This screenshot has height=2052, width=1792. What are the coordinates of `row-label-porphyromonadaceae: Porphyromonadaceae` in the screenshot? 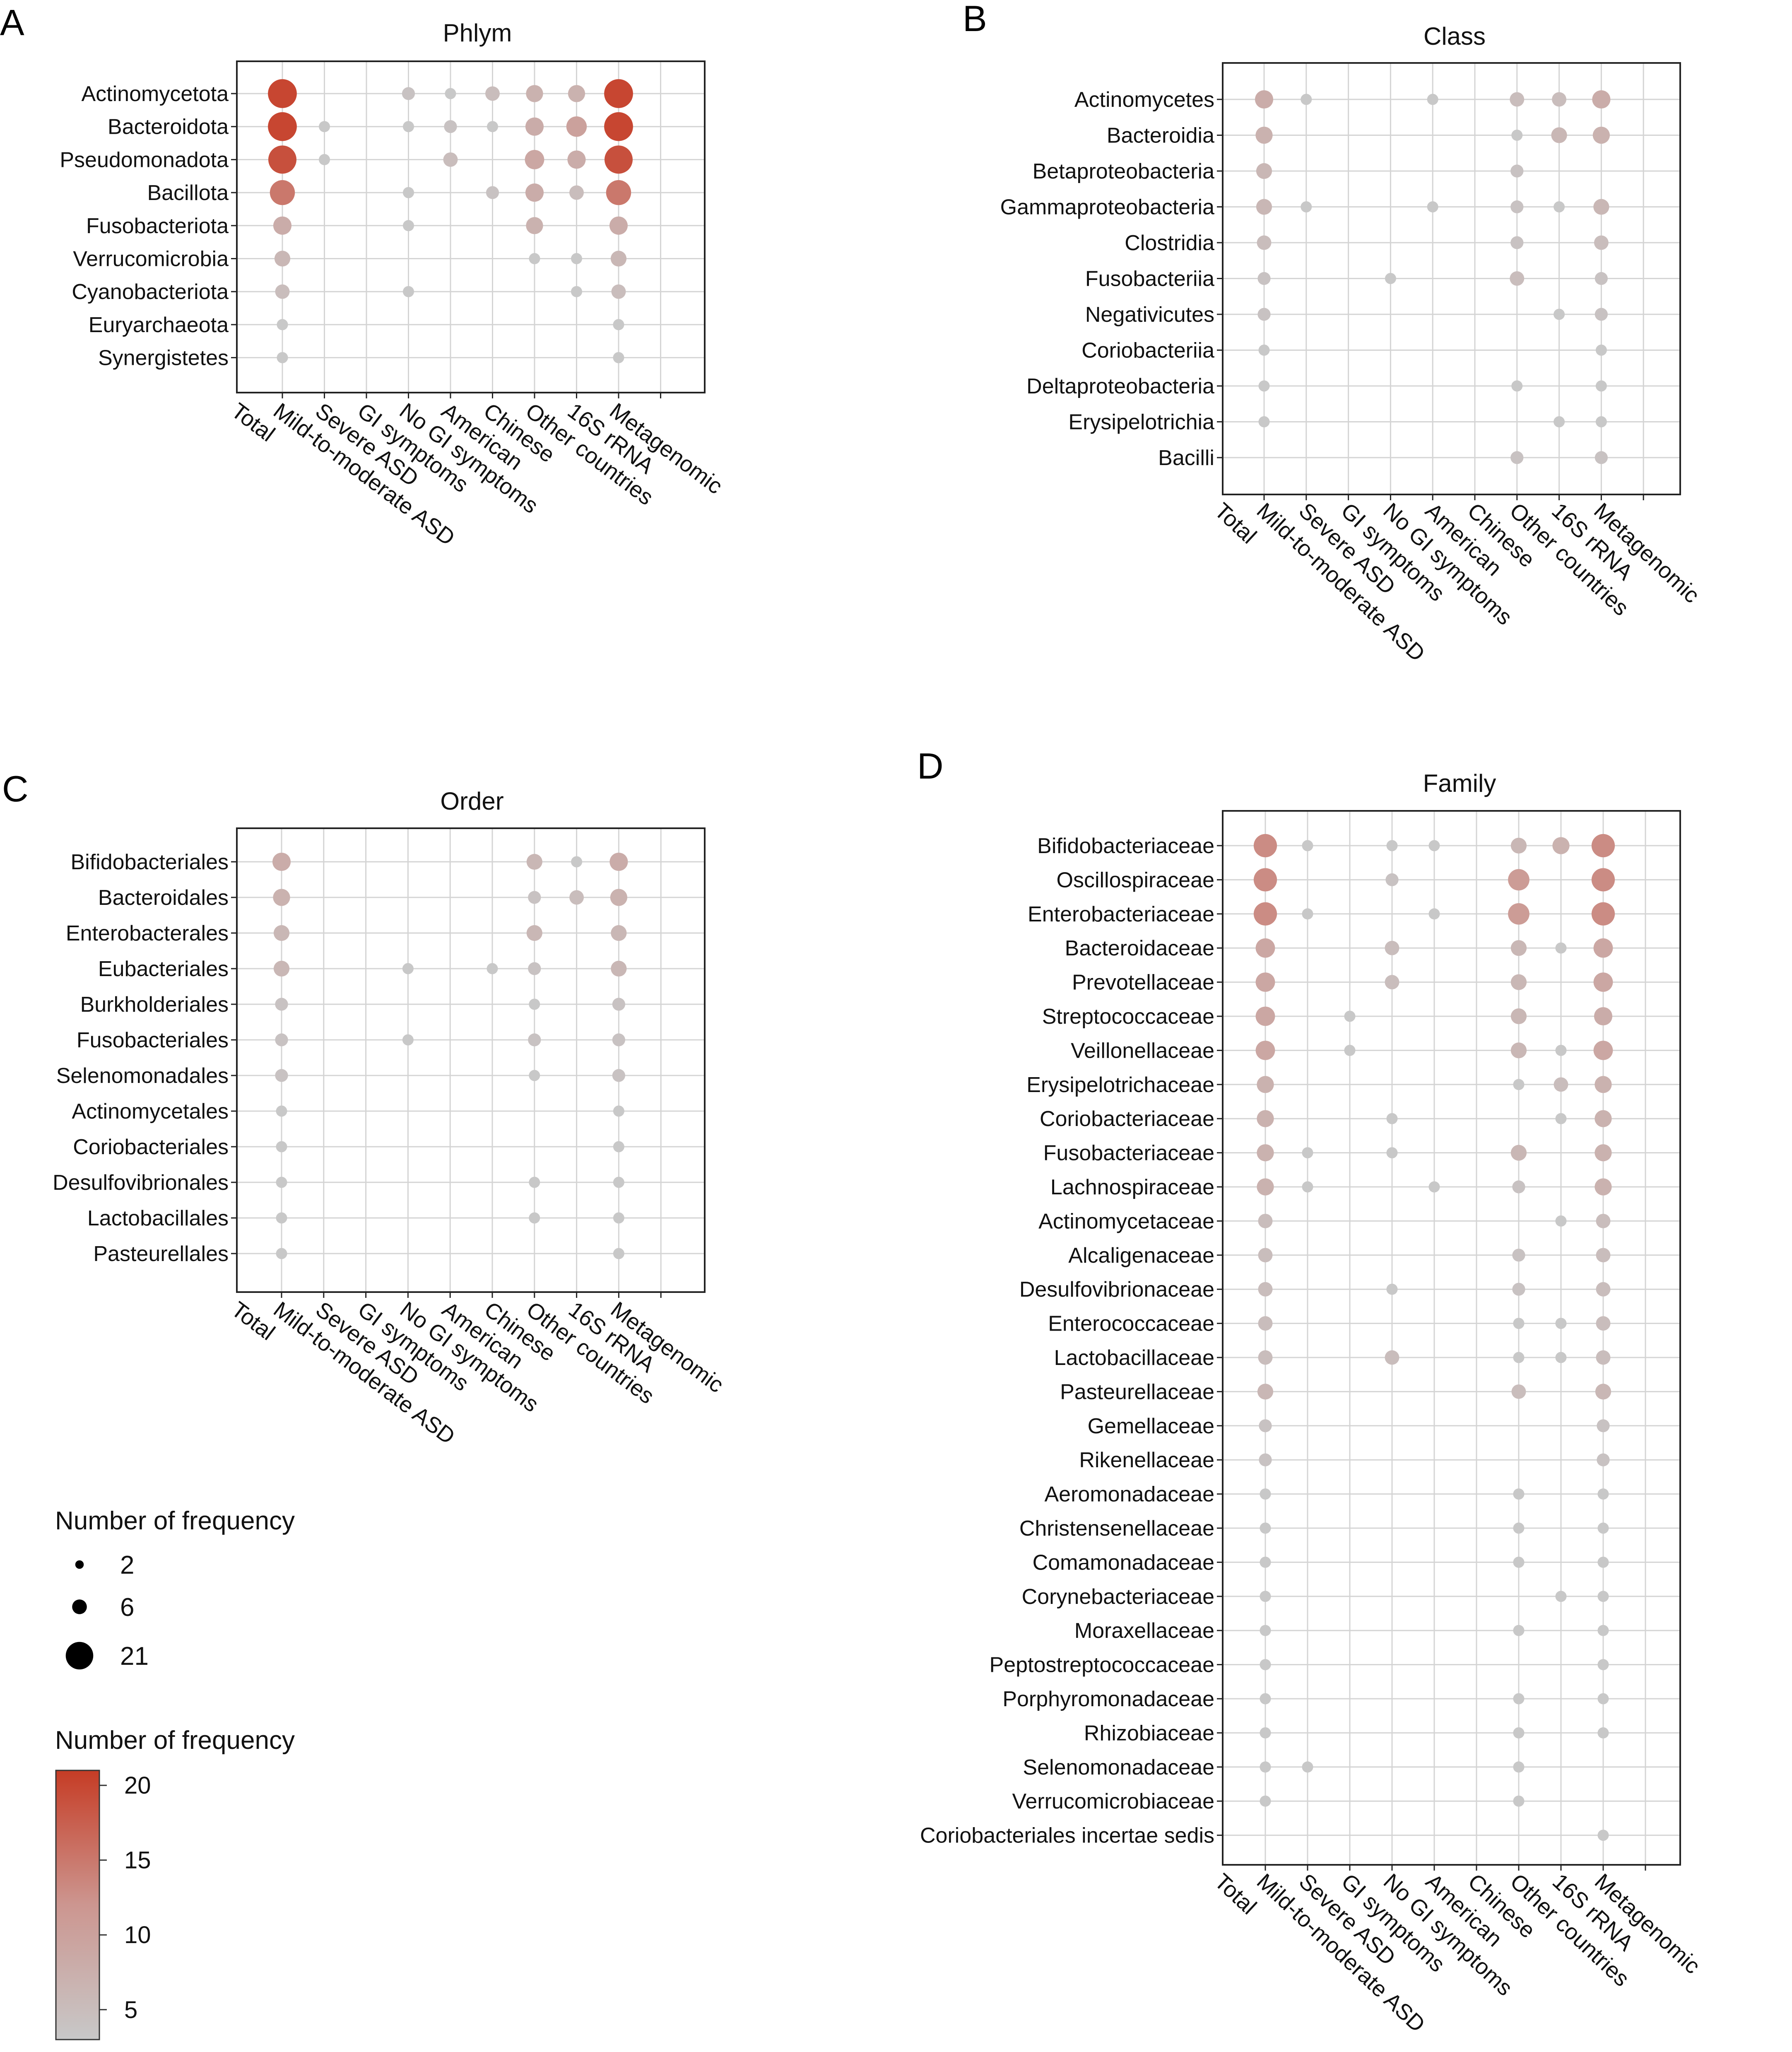 It's located at (1108, 1699).